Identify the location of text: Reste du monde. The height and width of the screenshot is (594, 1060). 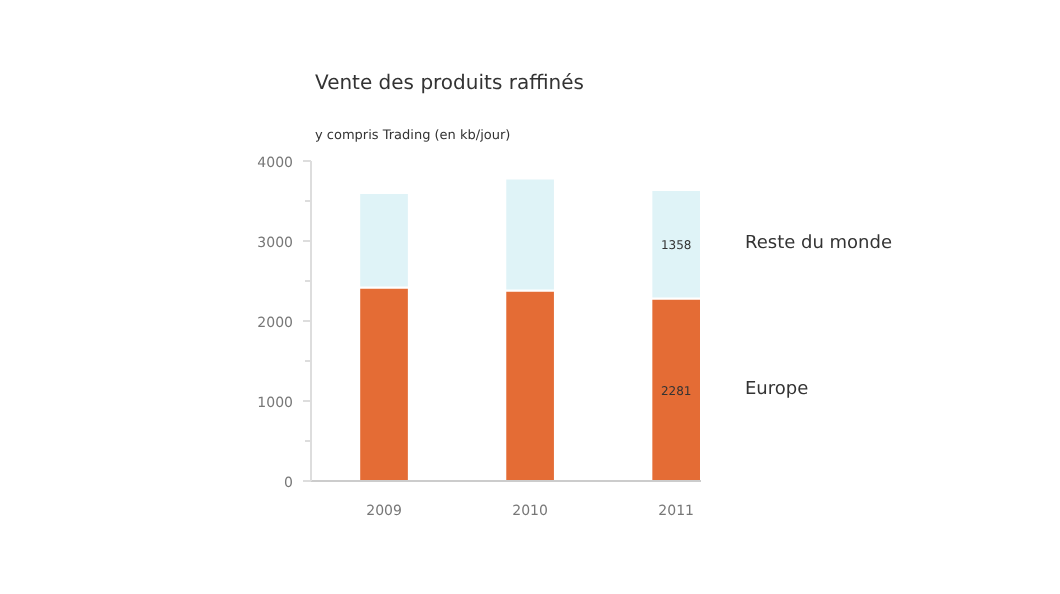
(819, 244).